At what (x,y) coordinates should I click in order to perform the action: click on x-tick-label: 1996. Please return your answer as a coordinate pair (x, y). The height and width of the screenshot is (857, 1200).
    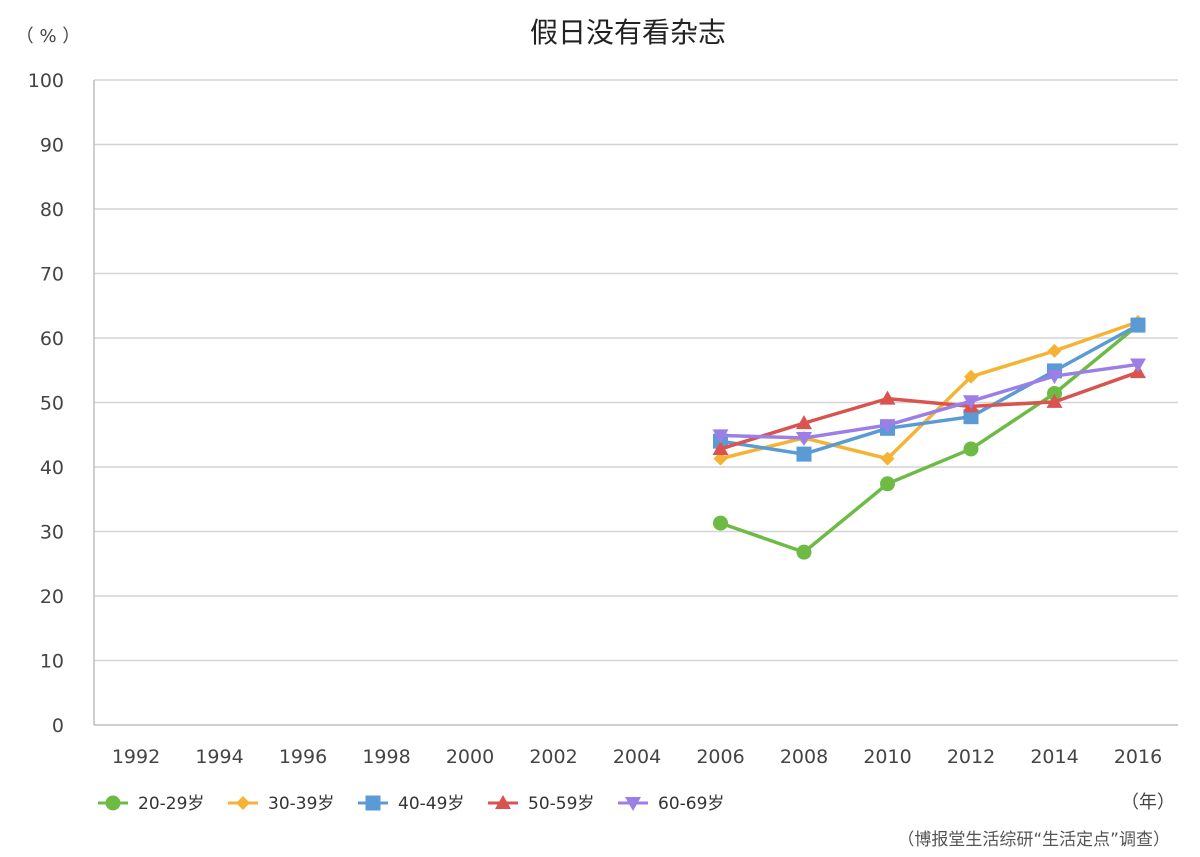
    Looking at the image, I should click on (303, 757).